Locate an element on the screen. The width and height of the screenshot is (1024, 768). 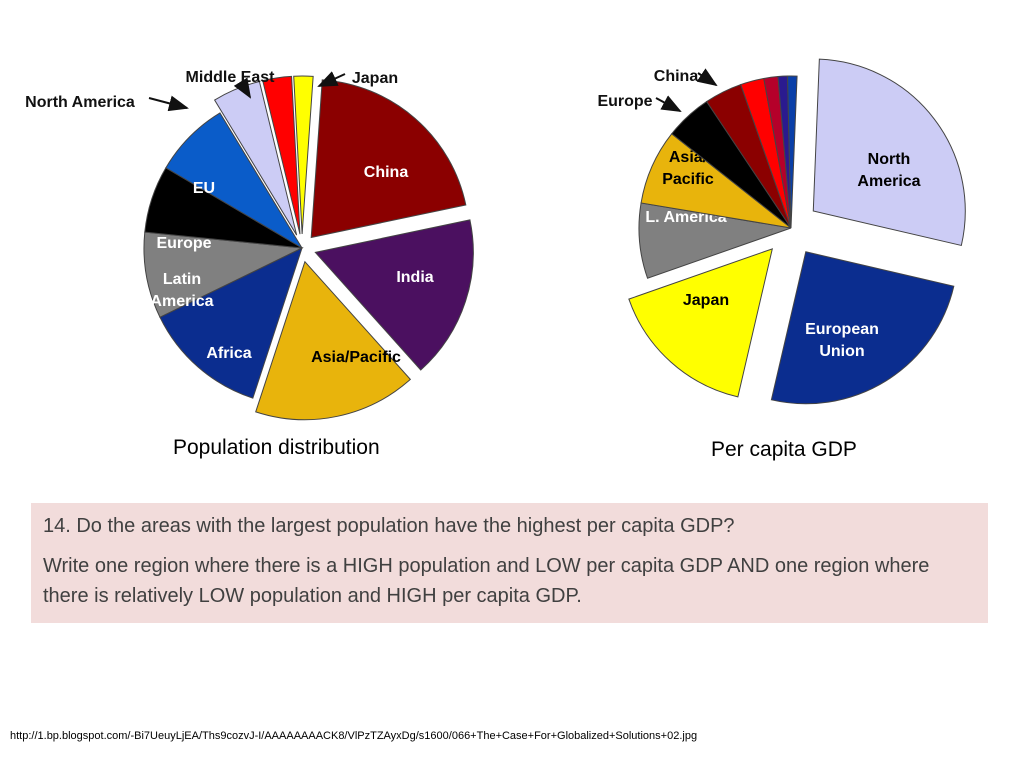
population-slice-japan is located at coordinates (303, 155).